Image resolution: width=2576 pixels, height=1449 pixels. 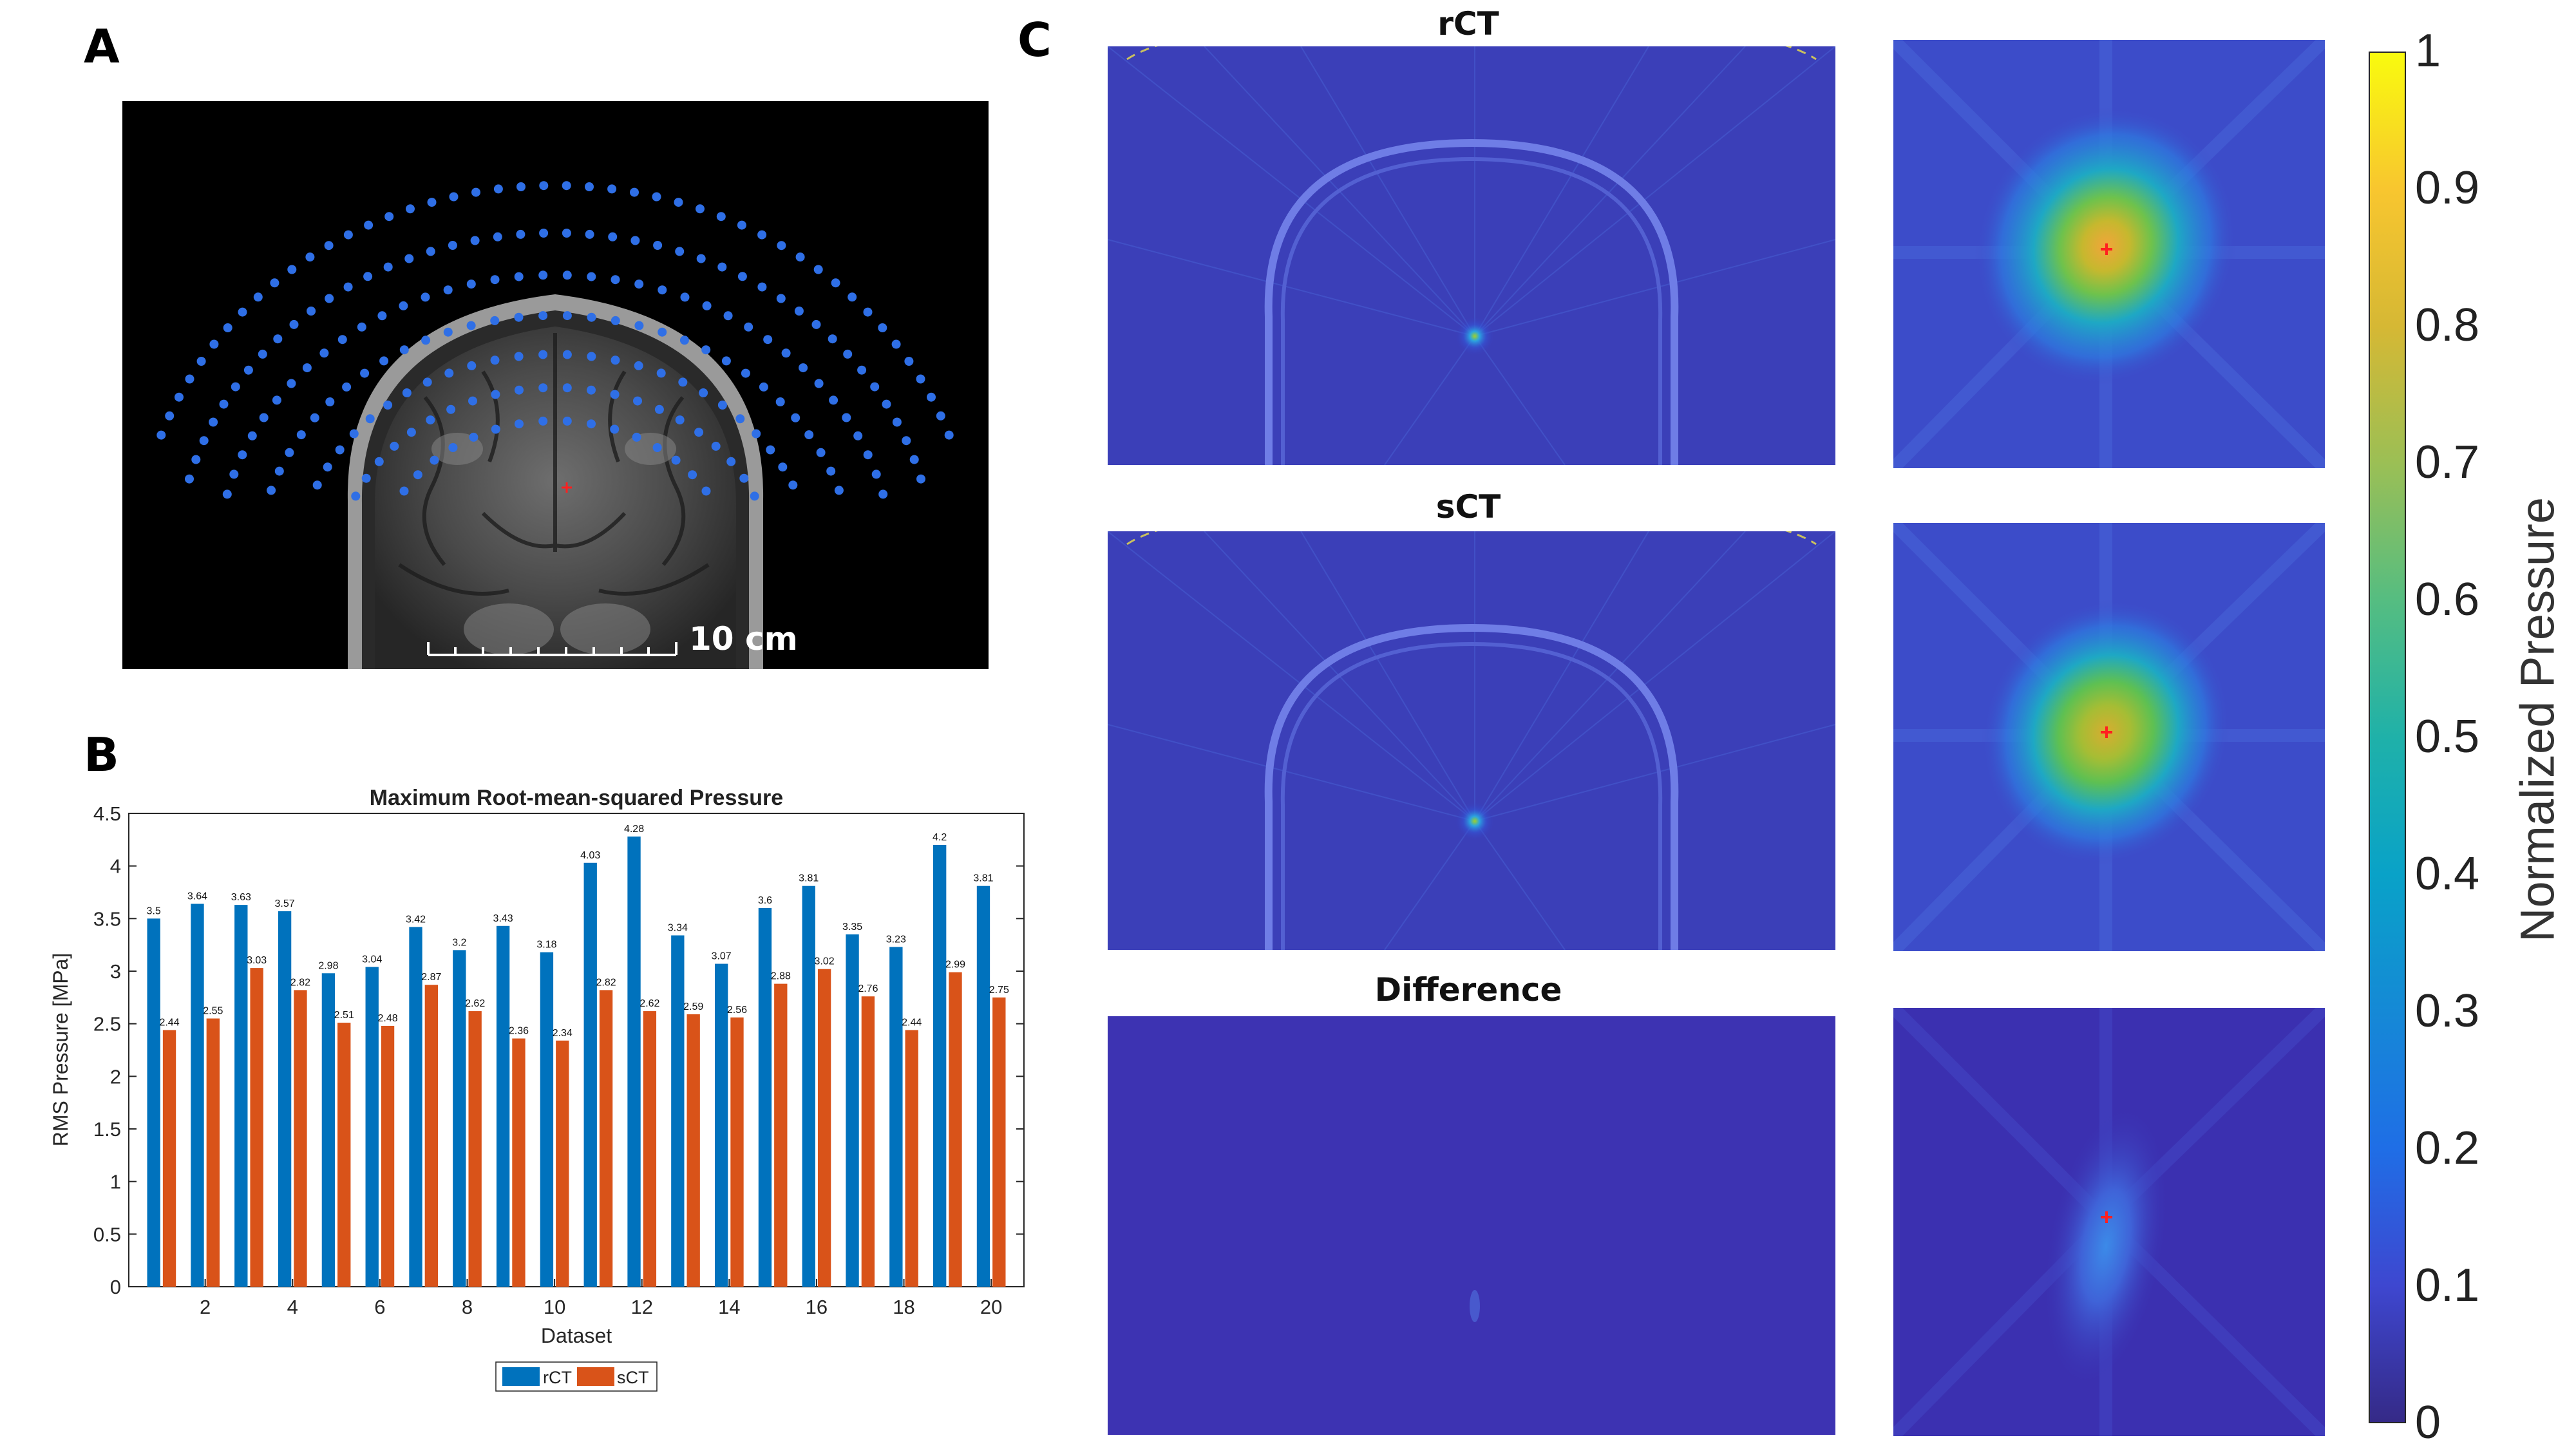 I want to click on x-axis-label: Dataset, so click(x=576, y=1335).